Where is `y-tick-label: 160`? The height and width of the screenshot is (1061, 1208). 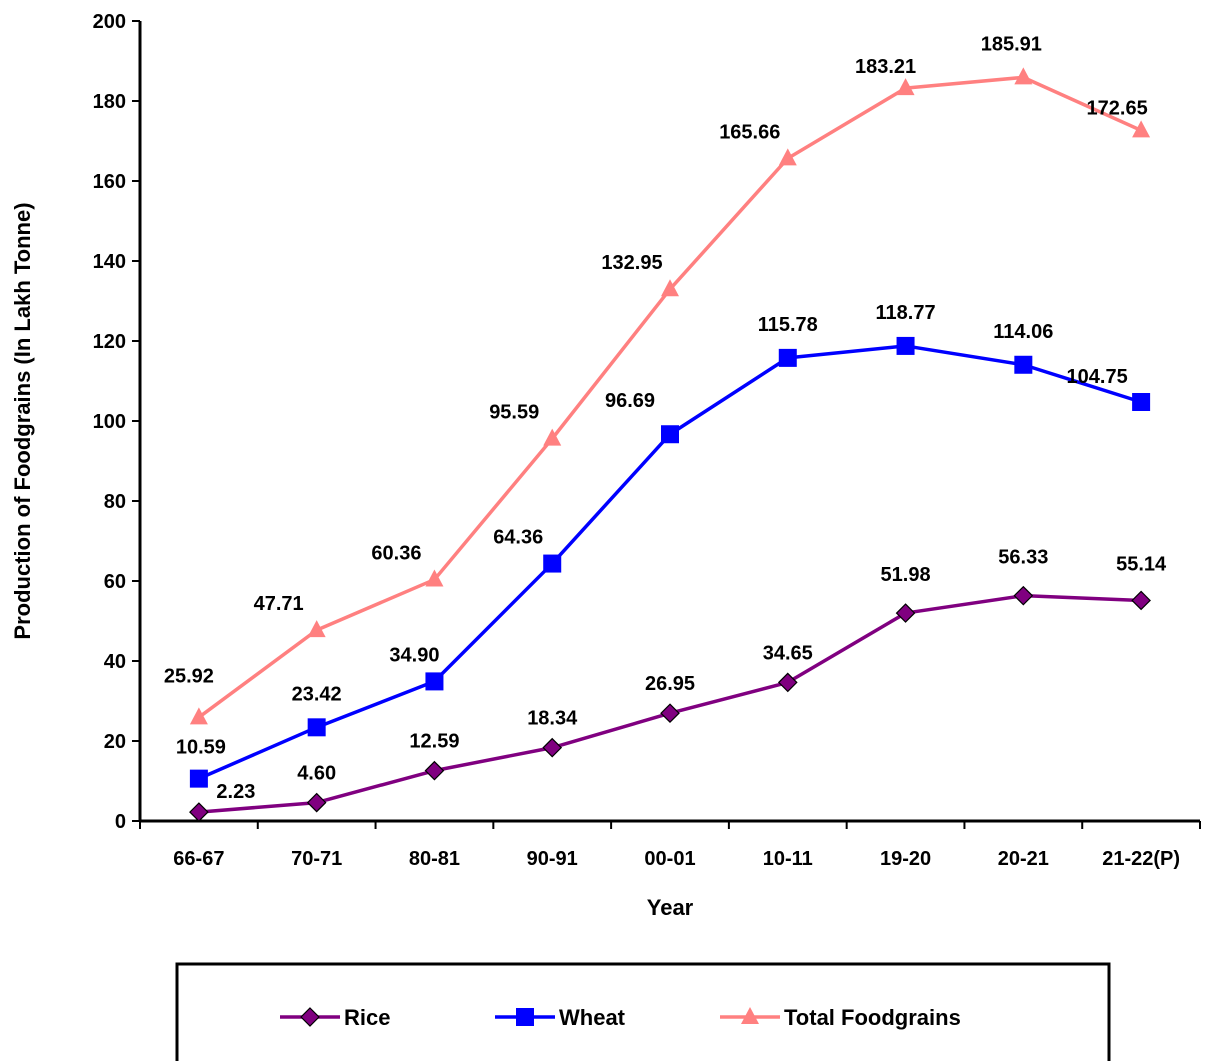
y-tick-label: 160 is located at coordinates (109, 182).